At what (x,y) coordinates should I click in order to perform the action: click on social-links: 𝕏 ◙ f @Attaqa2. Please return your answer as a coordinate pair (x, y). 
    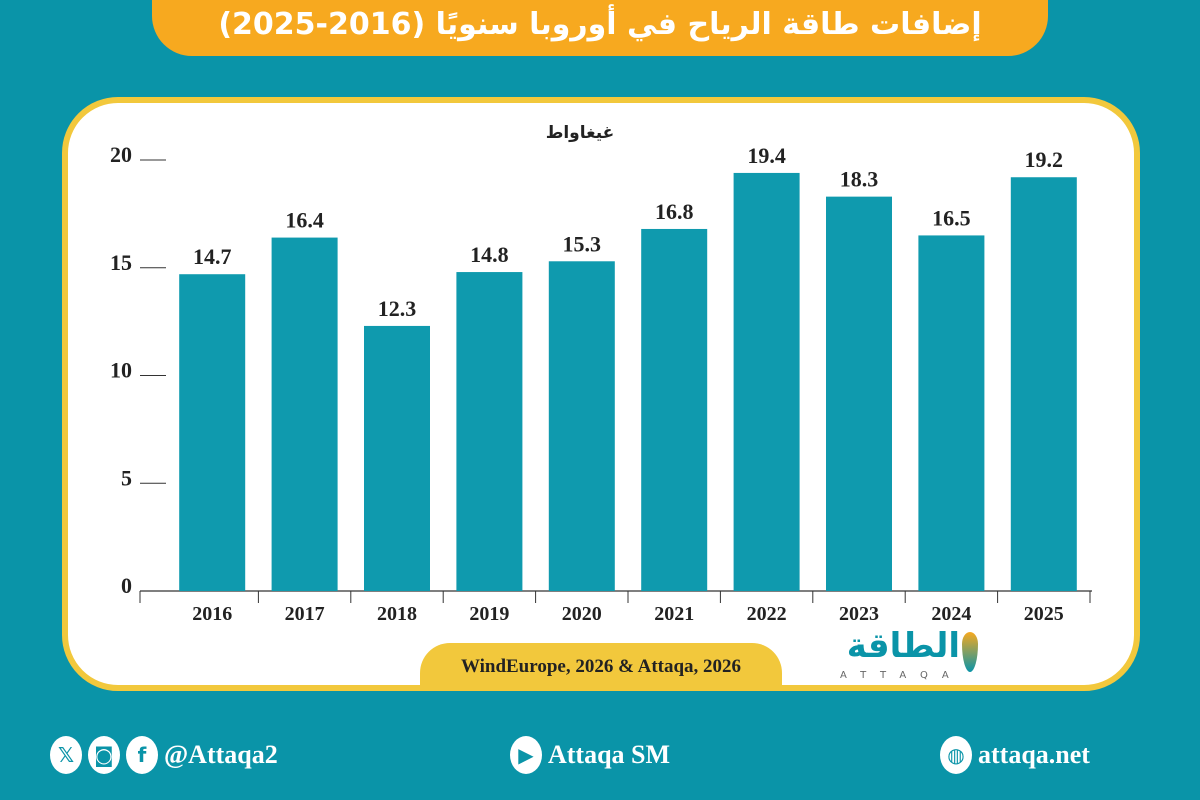
    Looking at the image, I should click on (164, 755).